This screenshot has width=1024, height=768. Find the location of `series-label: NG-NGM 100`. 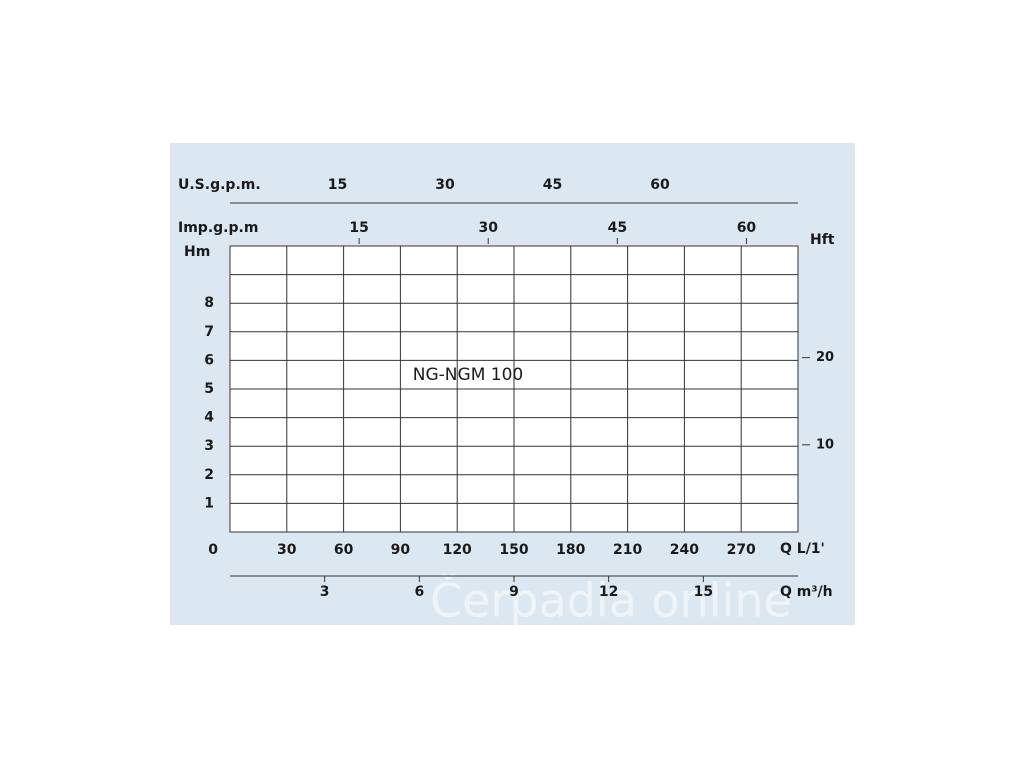

series-label: NG-NGM 100 is located at coordinates (468, 375).